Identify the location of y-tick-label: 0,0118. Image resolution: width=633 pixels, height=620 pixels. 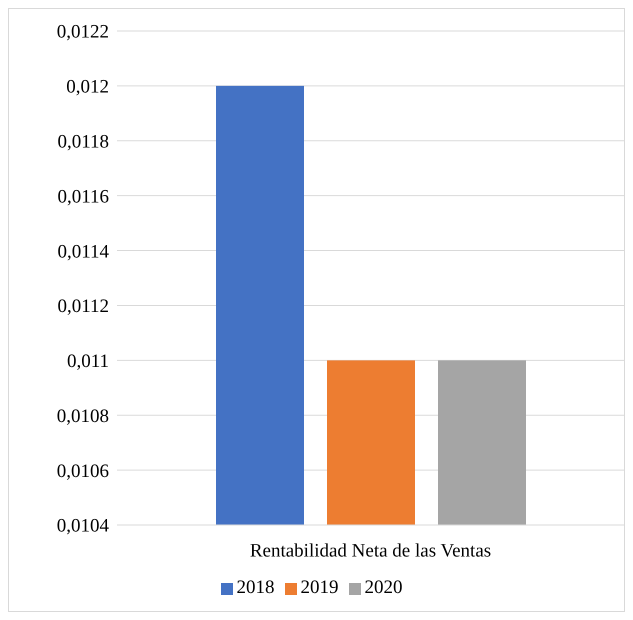
(83, 142).